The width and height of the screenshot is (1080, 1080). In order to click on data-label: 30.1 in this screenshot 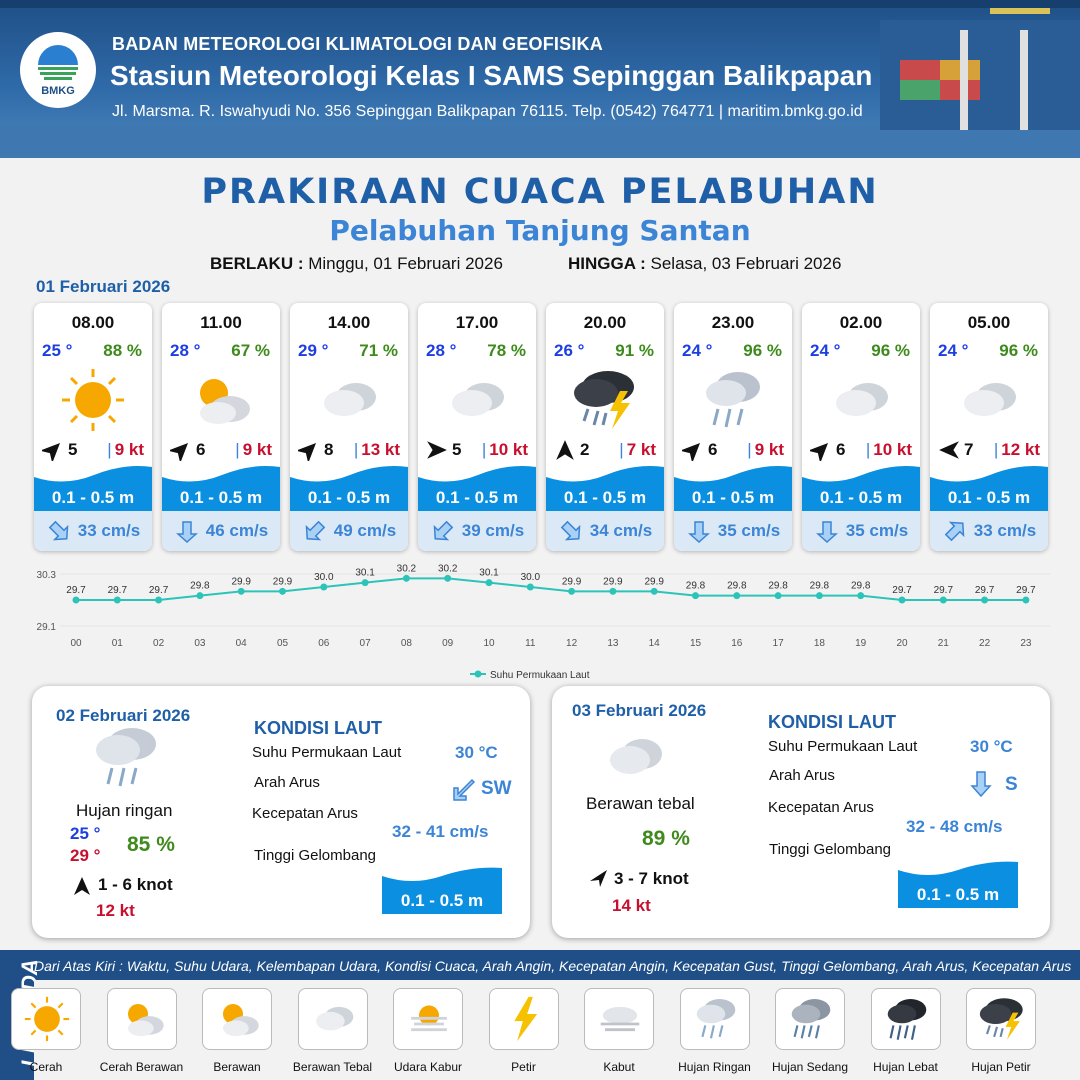, I will do `click(365, 573)`.